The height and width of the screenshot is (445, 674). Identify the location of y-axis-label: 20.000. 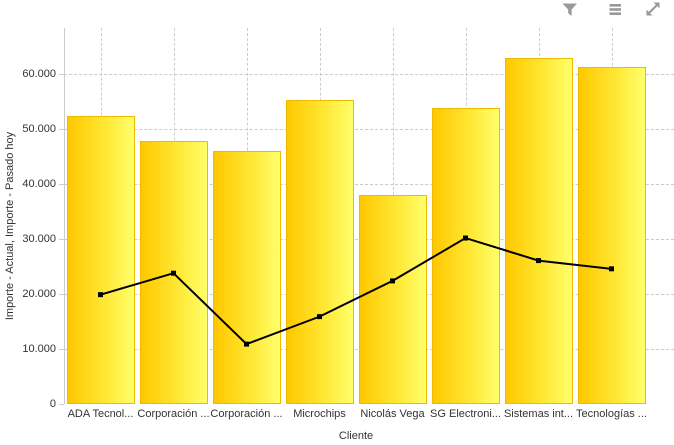
(39, 294).